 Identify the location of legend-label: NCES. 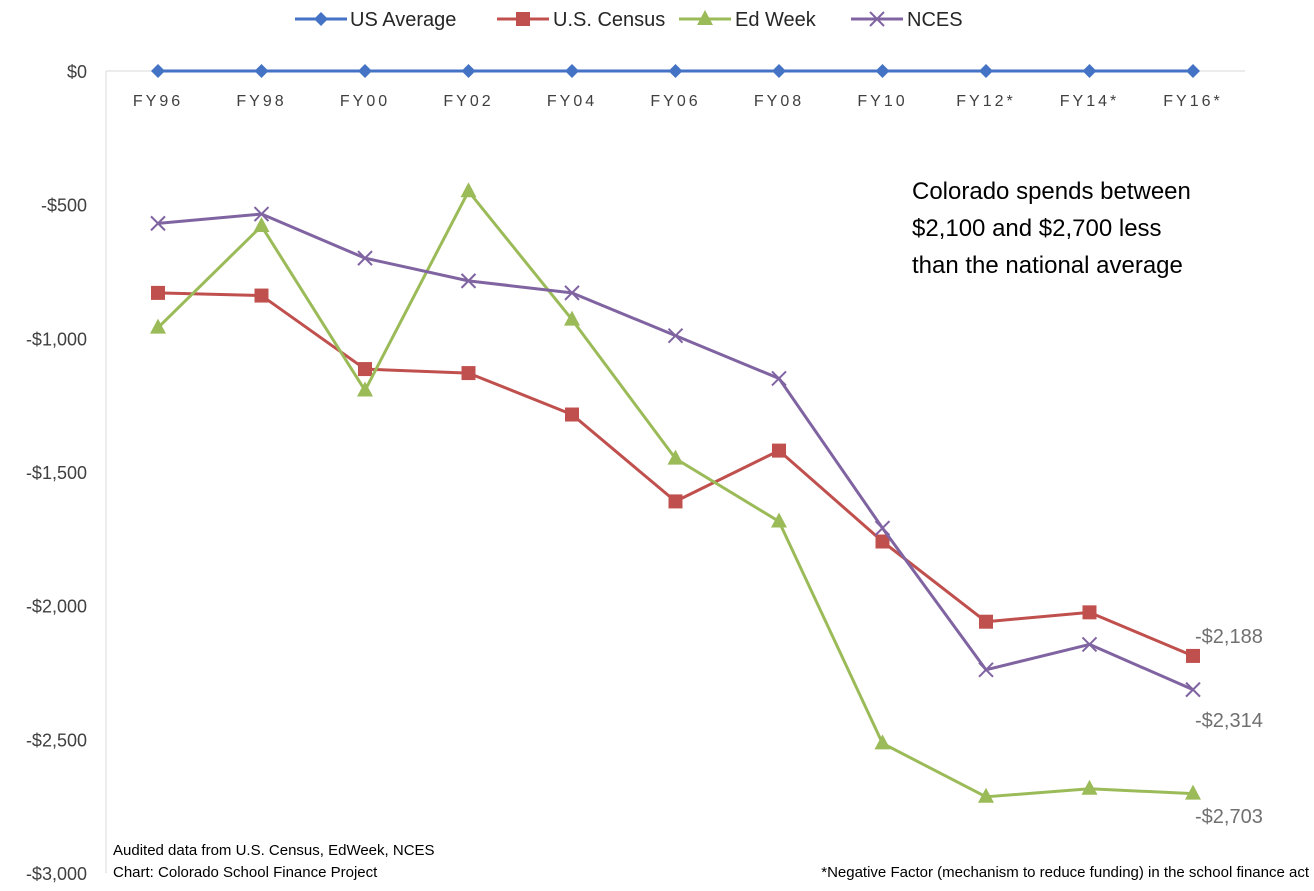
(935, 20).